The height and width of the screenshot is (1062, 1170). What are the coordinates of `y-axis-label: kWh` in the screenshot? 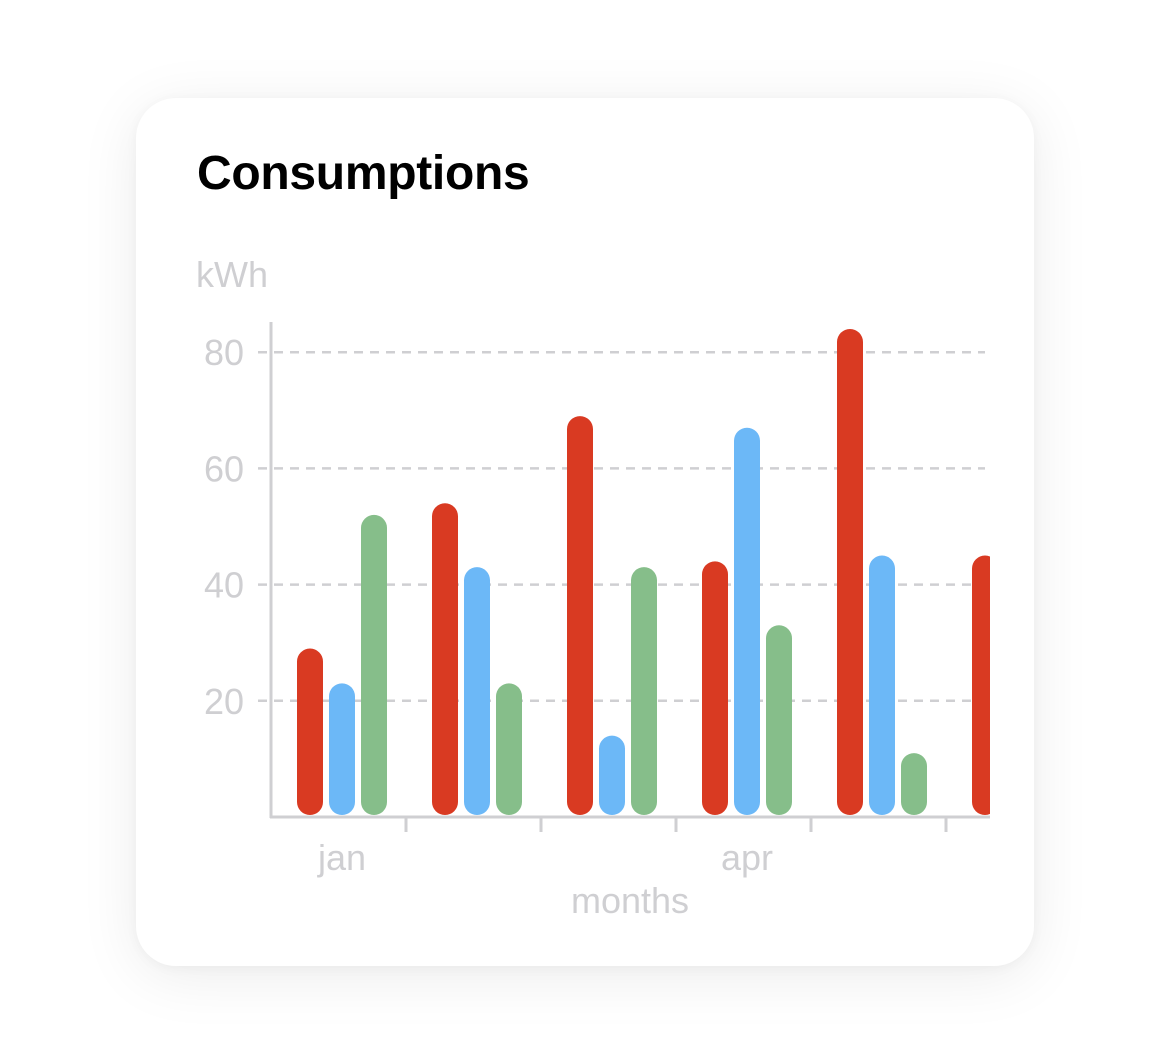 It's located at (232, 274).